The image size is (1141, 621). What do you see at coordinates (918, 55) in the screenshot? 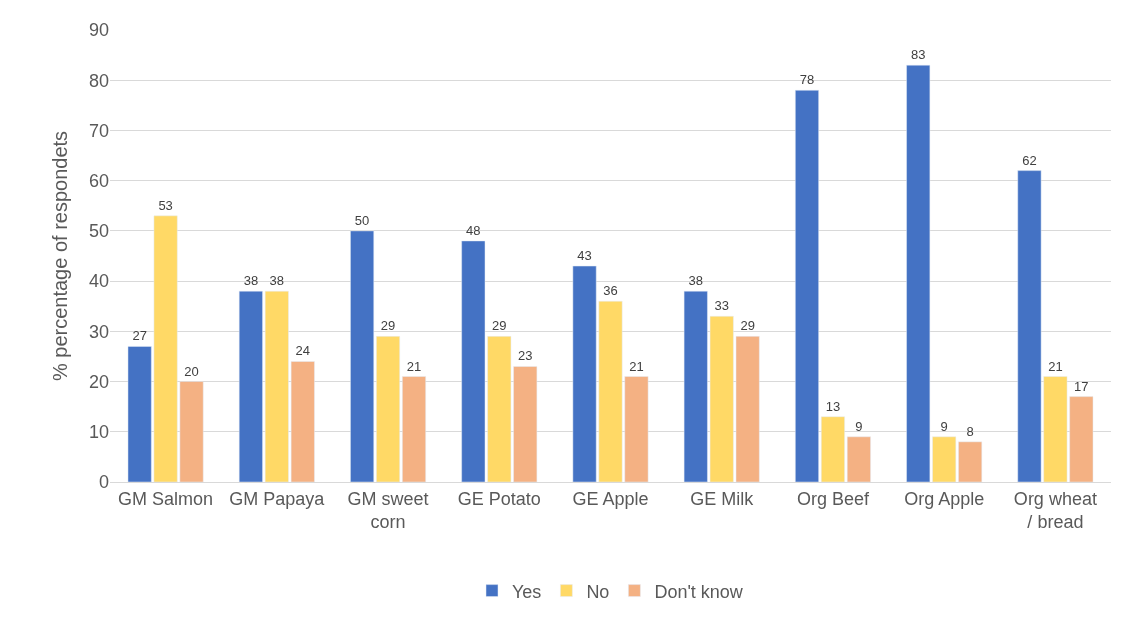
I see `data-label: 83` at bounding box center [918, 55].